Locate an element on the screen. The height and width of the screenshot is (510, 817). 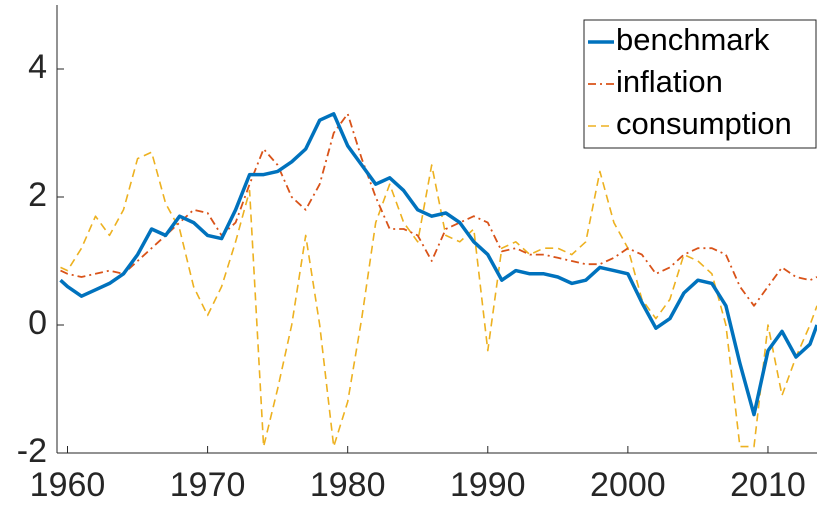
y-tick-label: -2 is located at coordinates (32, 451).